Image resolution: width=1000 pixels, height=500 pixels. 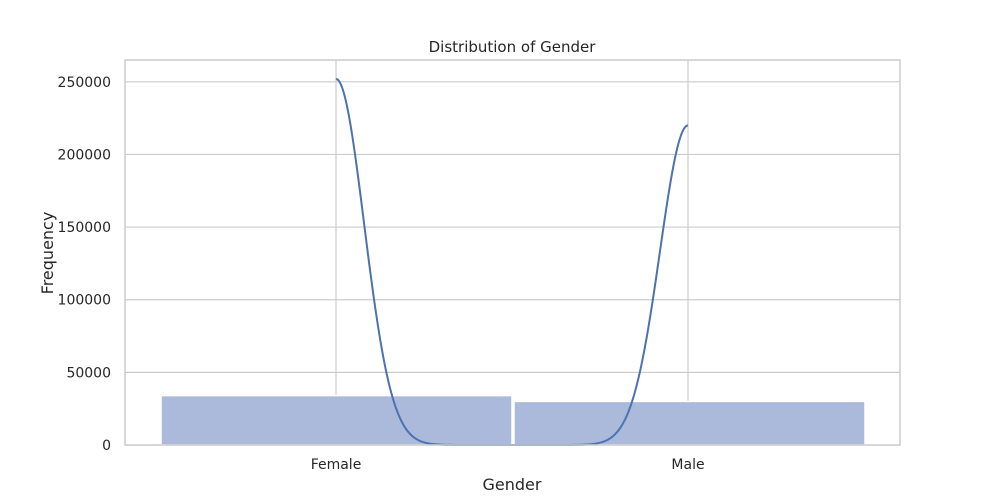 I want to click on x-tick-label: Male, so click(x=687, y=465).